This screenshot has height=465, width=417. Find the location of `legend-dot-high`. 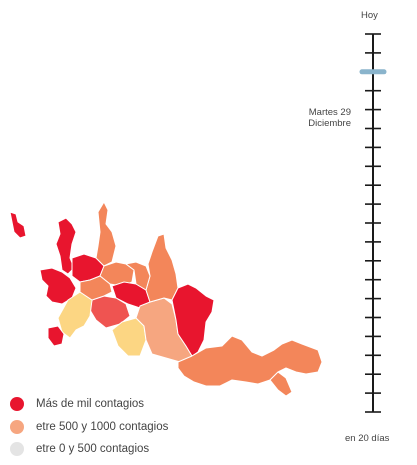

legend-dot-high is located at coordinates (17, 404).